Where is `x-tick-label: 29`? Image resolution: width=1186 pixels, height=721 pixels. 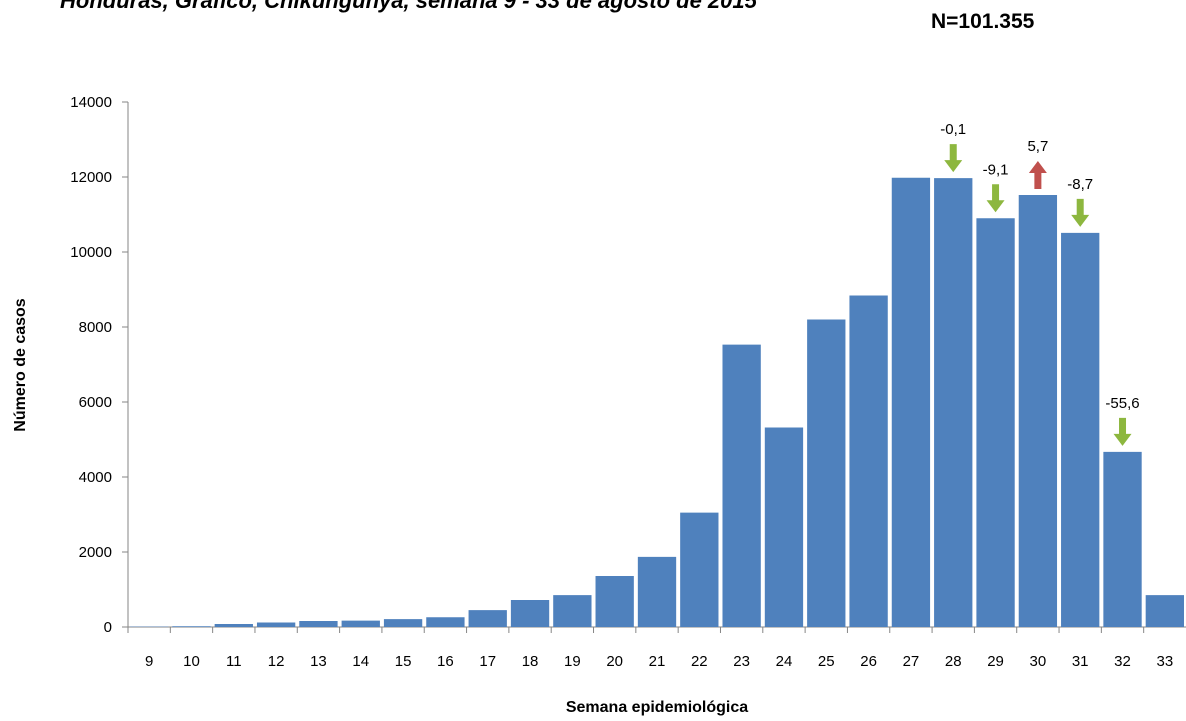
x-tick-label: 29 is located at coordinates (995, 661).